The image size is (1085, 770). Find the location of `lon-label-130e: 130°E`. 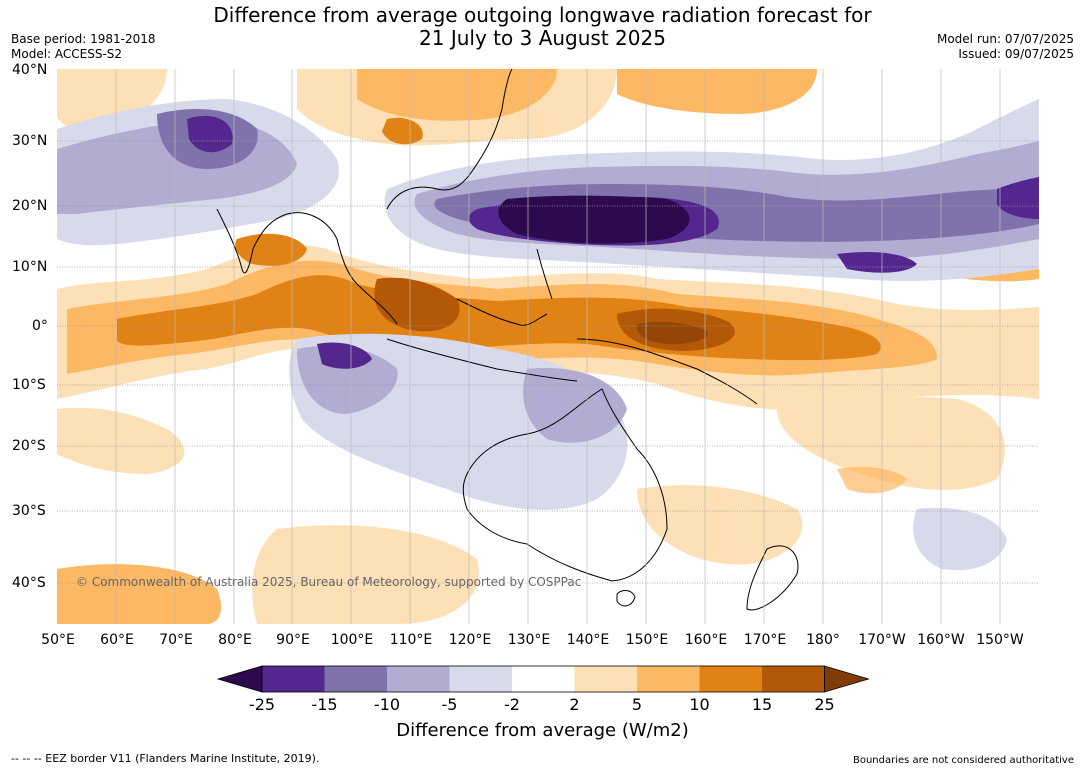

lon-label-130e: 130°E is located at coordinates (529, 640).